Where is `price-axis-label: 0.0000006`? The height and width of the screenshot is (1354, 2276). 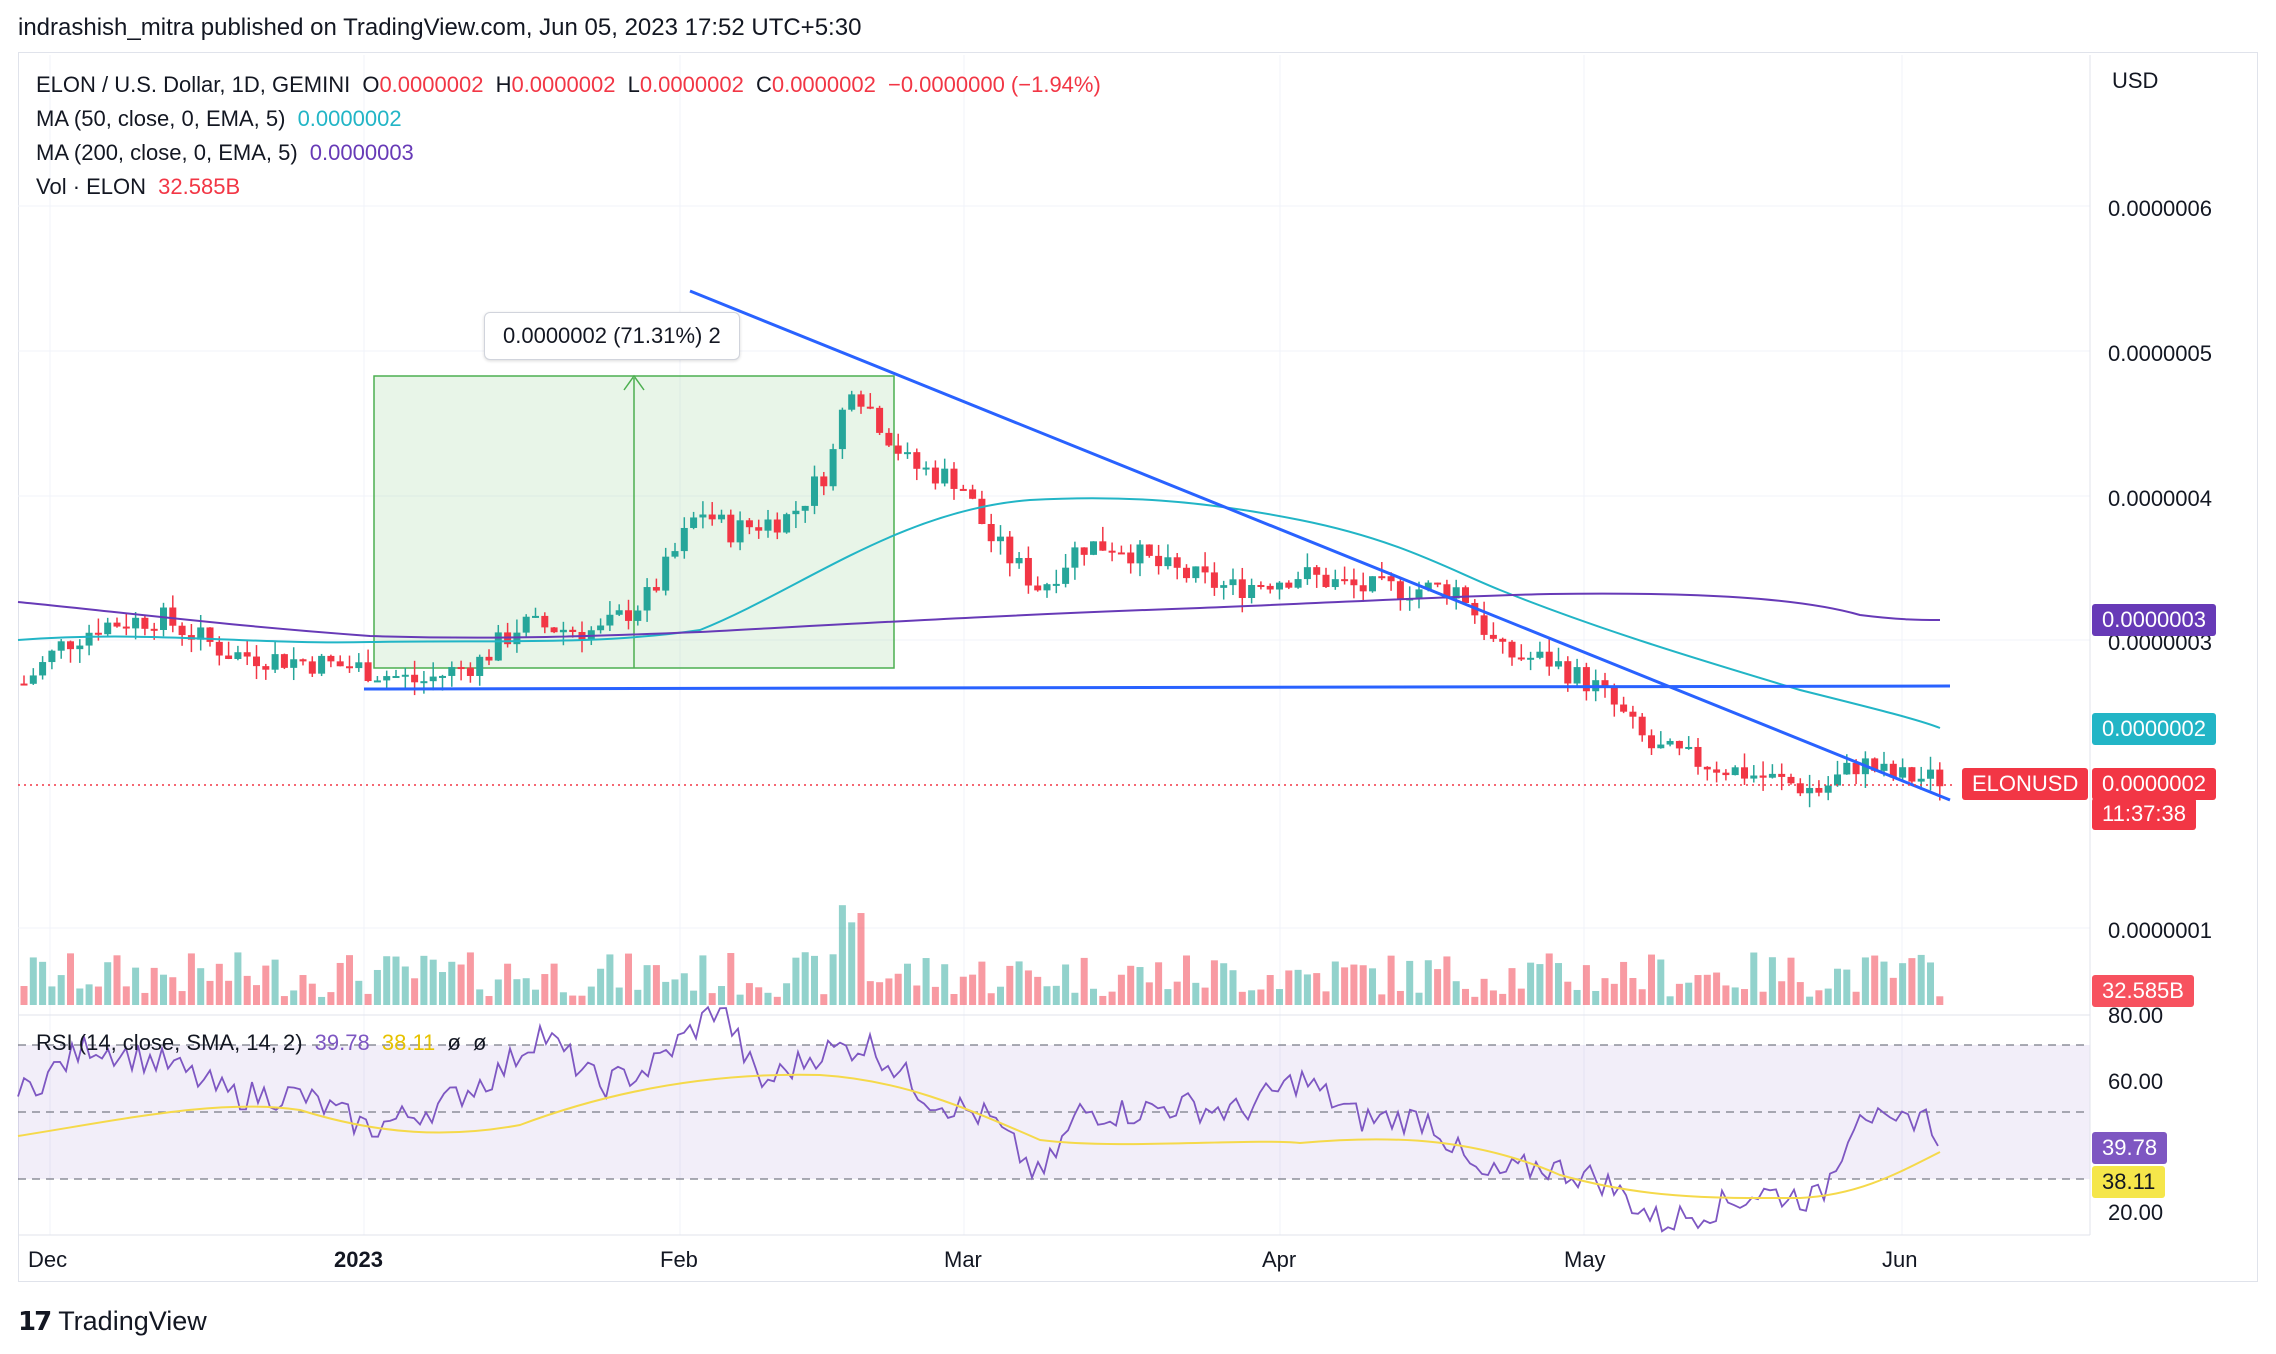 price-axis-label: 0.0000006 is located at coordinates (2160, 208).